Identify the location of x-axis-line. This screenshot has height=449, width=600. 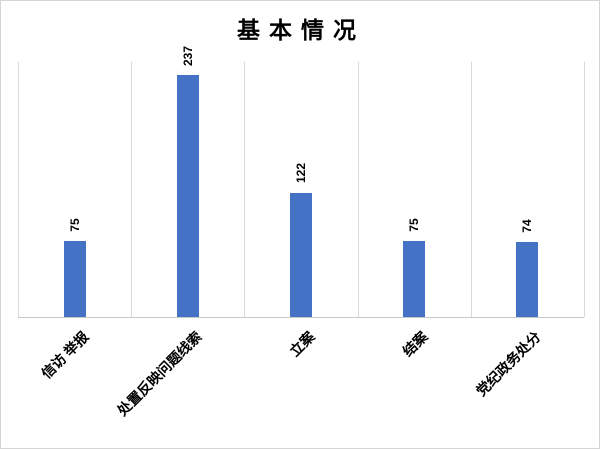
(301, 317).